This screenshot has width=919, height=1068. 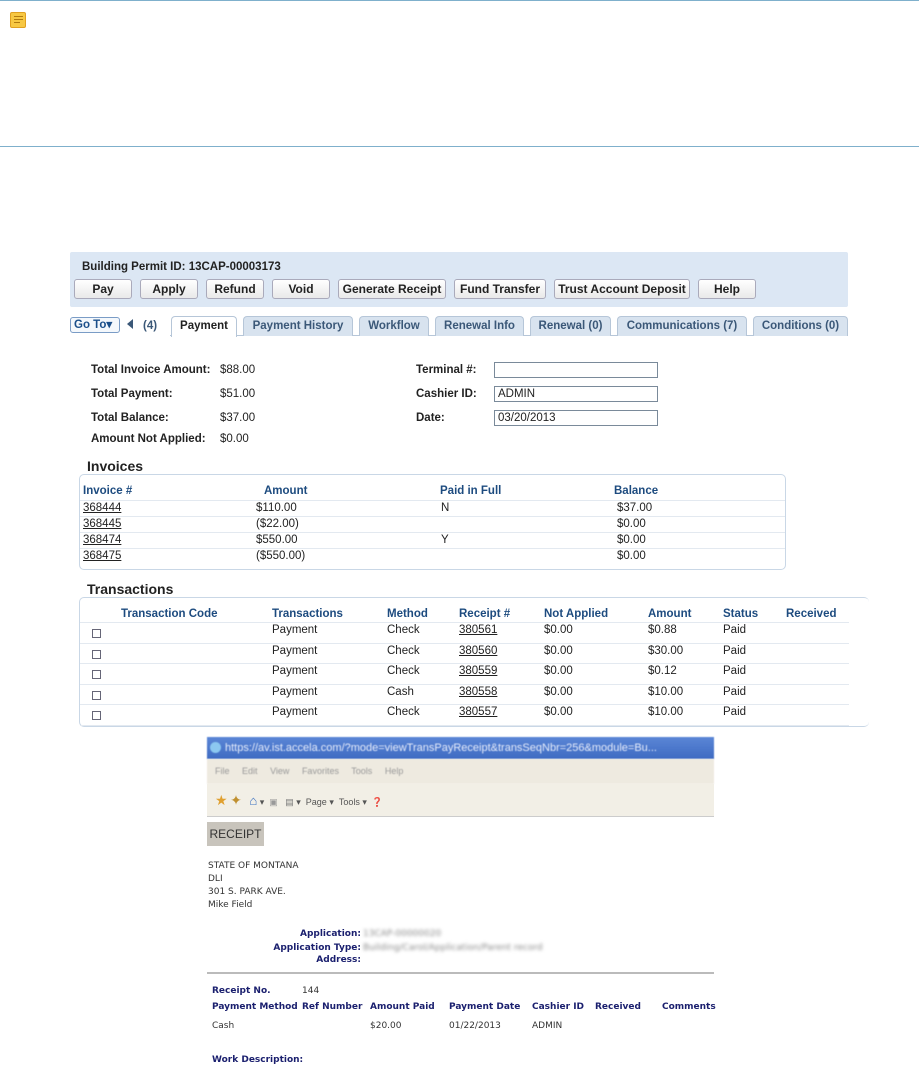 I want to click on invoice-cell: $550.00, so click(x=277, y=540).